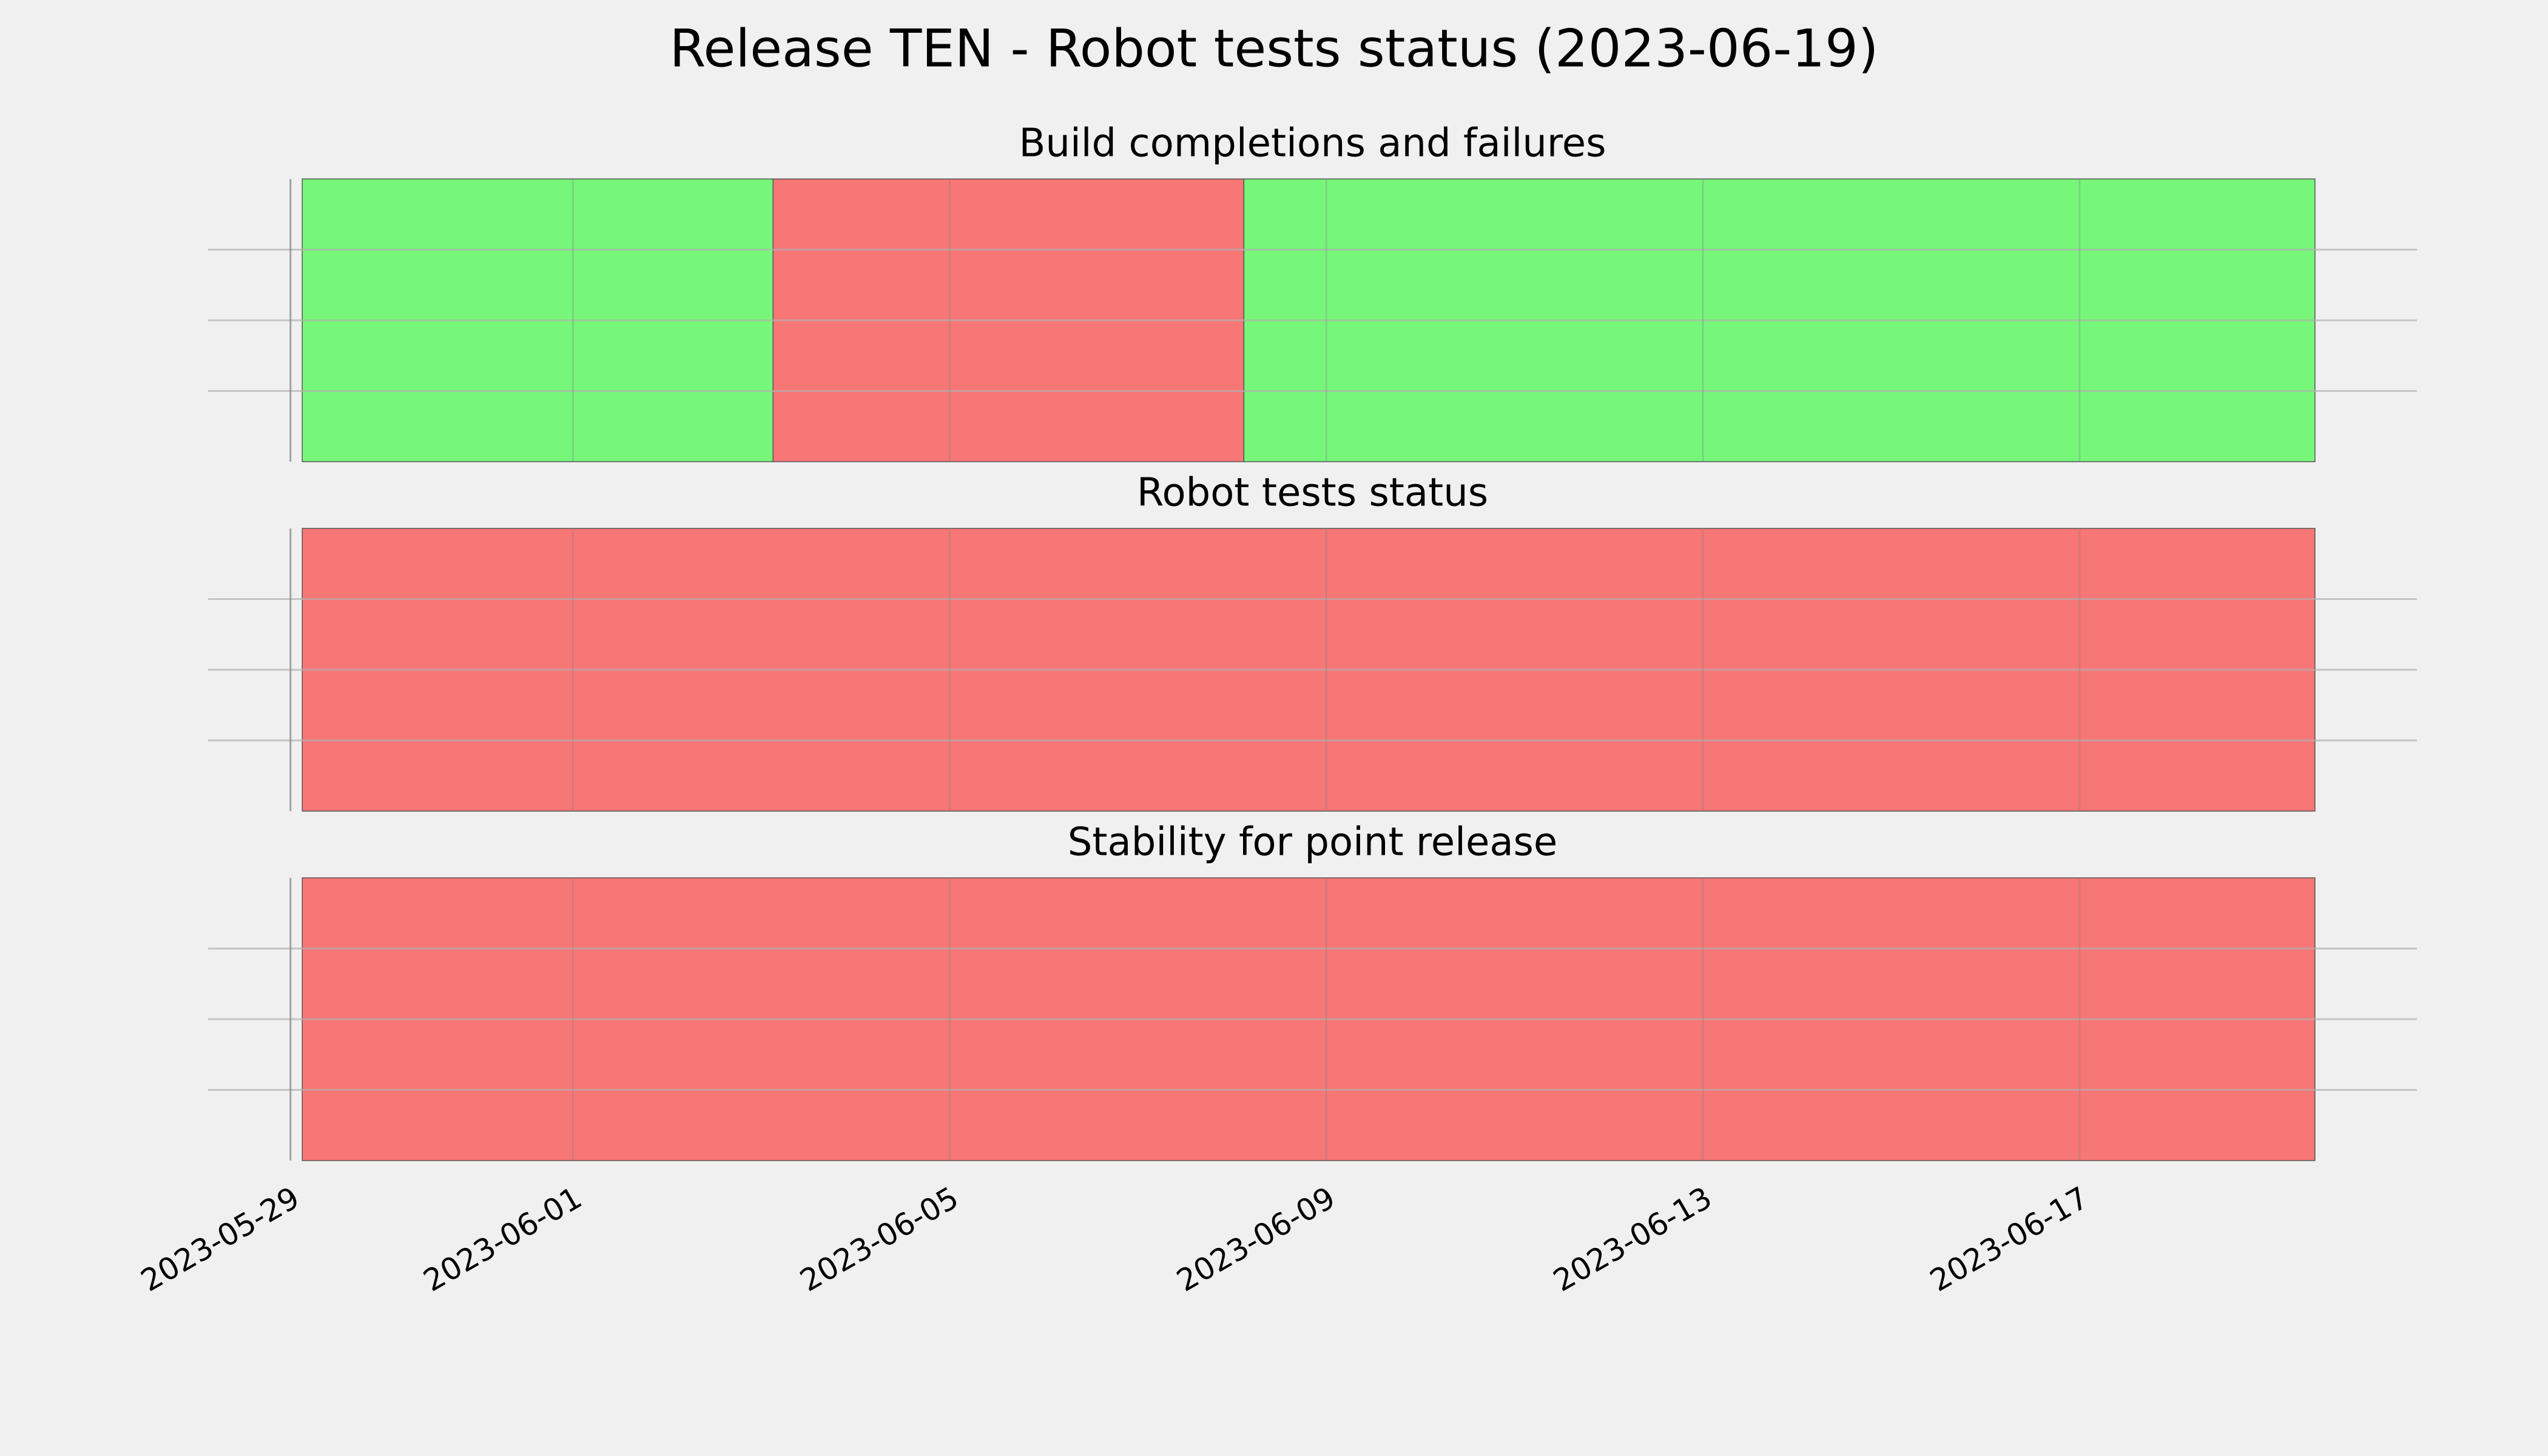 Image resolution: width=2548 pixels, height=1456 pixels. I want to click on subplot-title: Robot tests status, so click(1312, 493).